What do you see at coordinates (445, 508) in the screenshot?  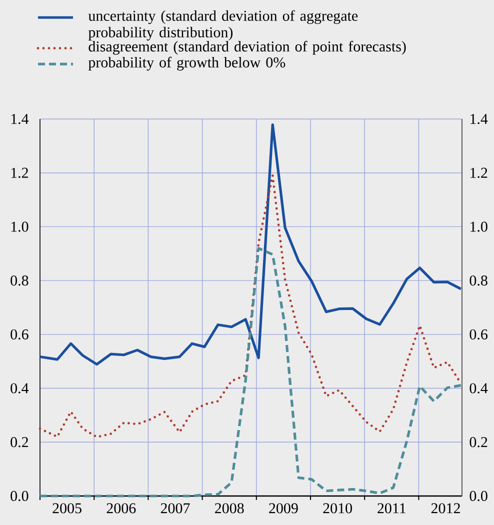 I see `x-tick-label: 2012` at bounding box center [445, 508].